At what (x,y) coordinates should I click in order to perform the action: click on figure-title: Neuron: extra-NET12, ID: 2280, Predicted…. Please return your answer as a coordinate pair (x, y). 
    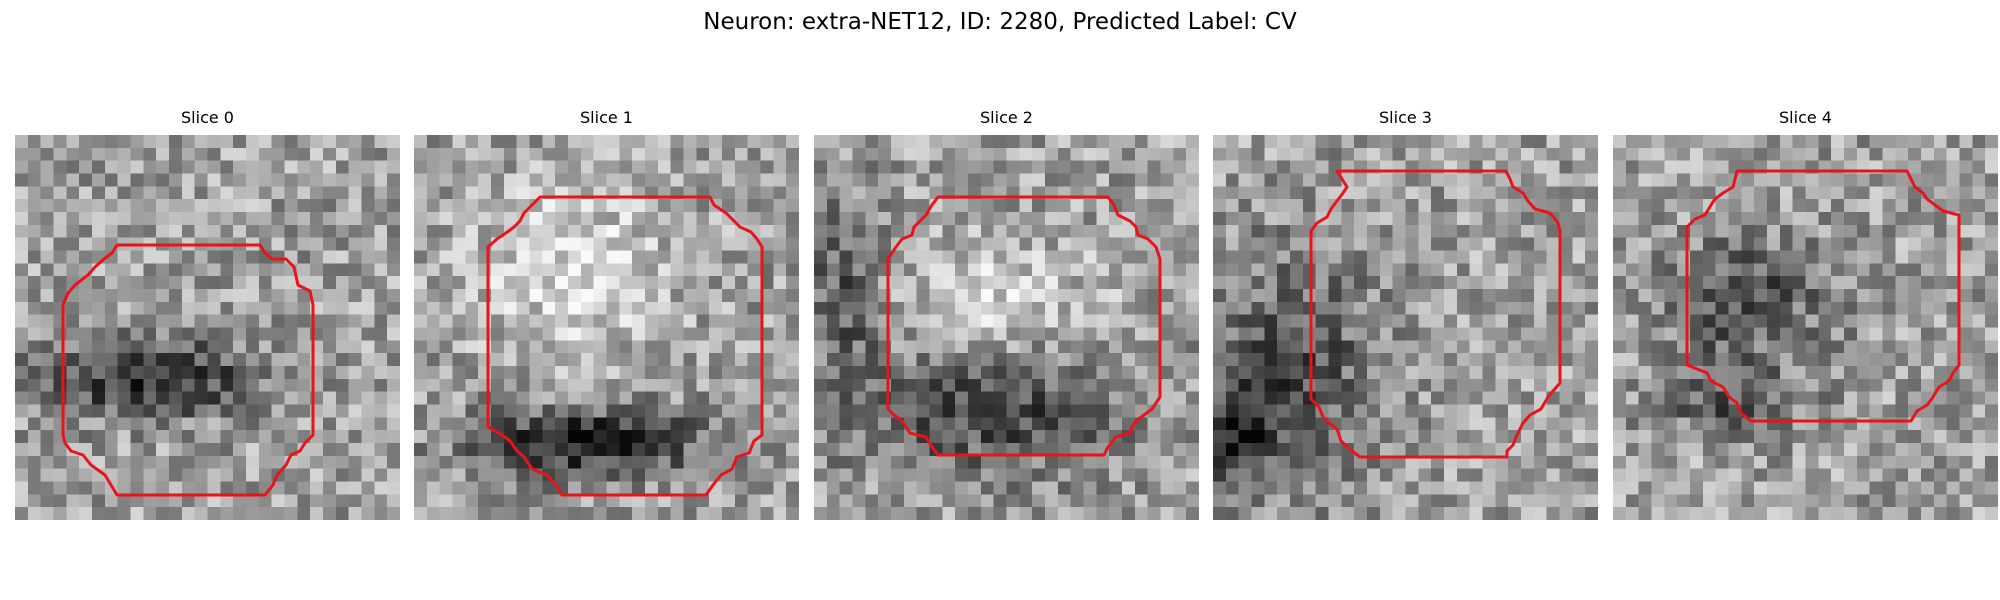
    Looking at the image, I should click on (1000, 22).